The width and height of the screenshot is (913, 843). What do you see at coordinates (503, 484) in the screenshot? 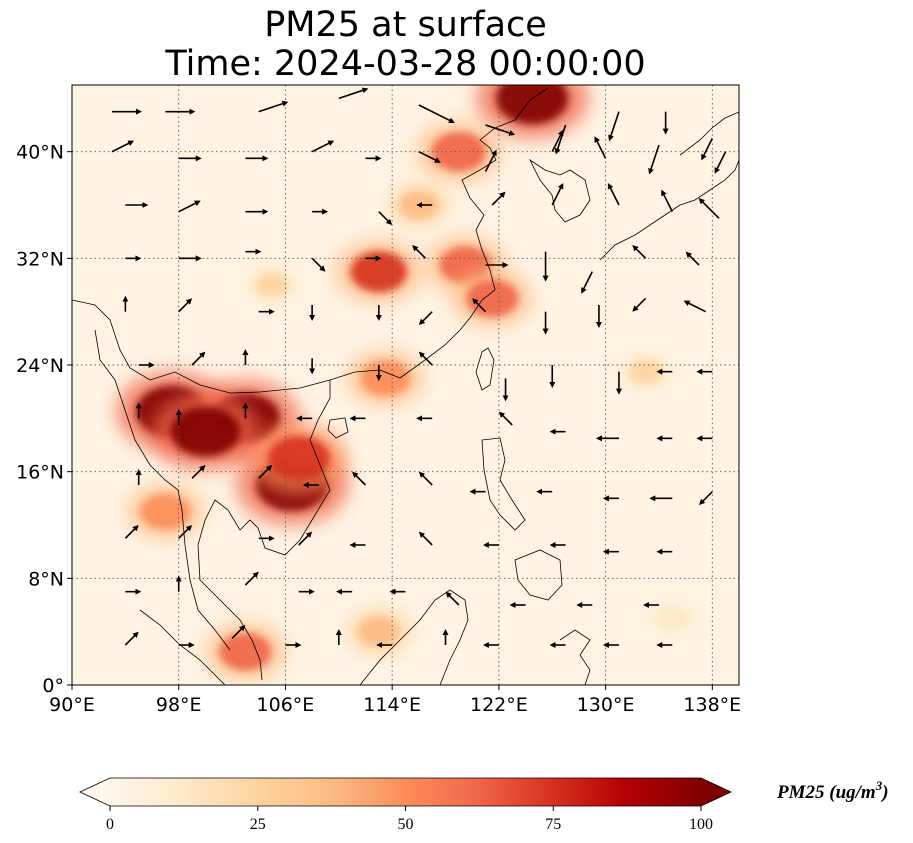
I see `coastline-luzon` at bounding box center [503, 484].